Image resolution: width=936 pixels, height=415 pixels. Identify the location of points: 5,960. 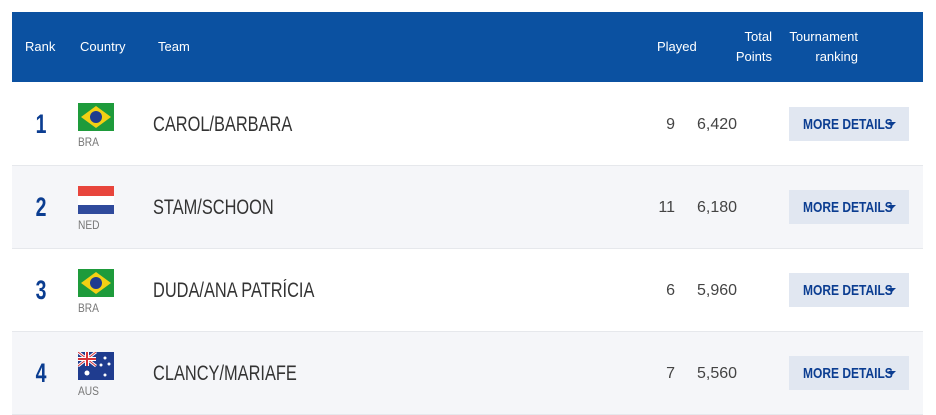
(717, 290).